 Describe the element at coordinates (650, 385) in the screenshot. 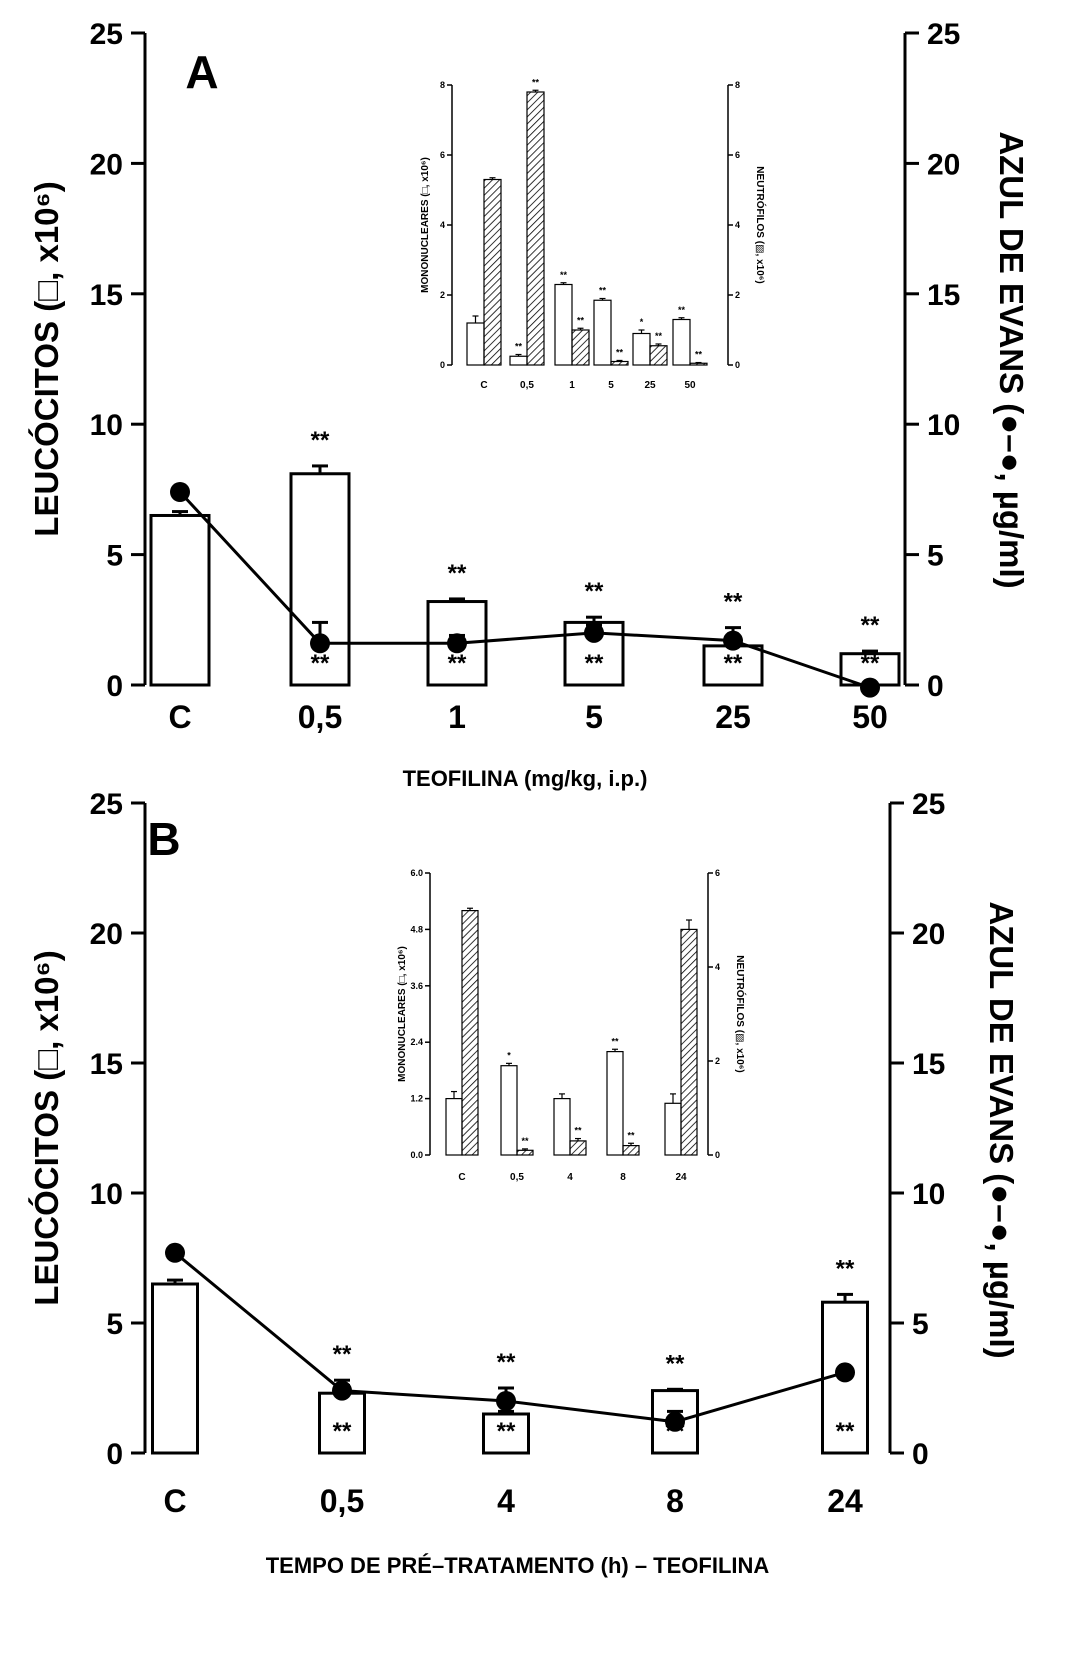

I see `inset-category-label: 25` at that location.